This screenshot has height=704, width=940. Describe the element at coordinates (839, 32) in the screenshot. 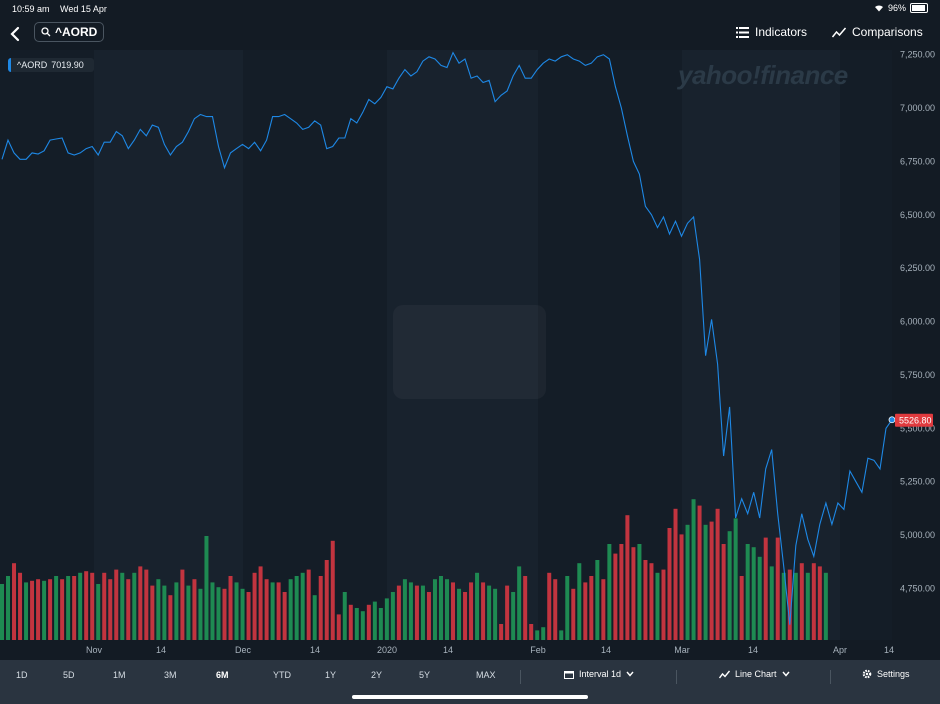

I see `trend-line-icon` at that location.